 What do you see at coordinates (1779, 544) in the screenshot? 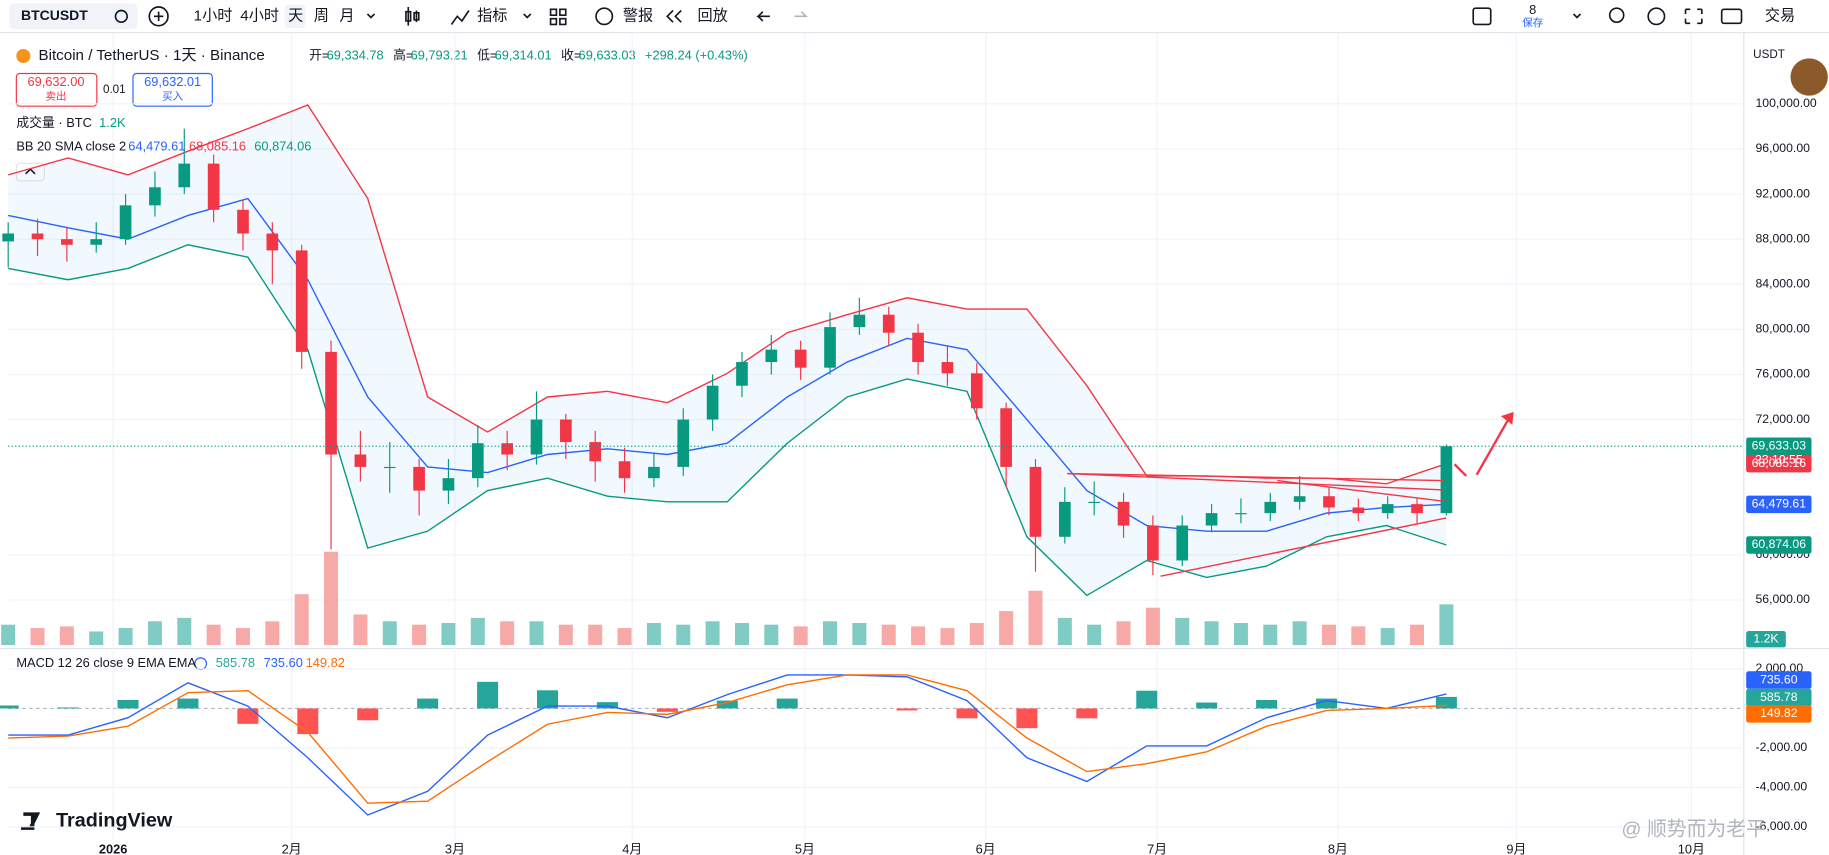
I see `price-badge-label: 60,874.06` at bounding box center [1779, 544].